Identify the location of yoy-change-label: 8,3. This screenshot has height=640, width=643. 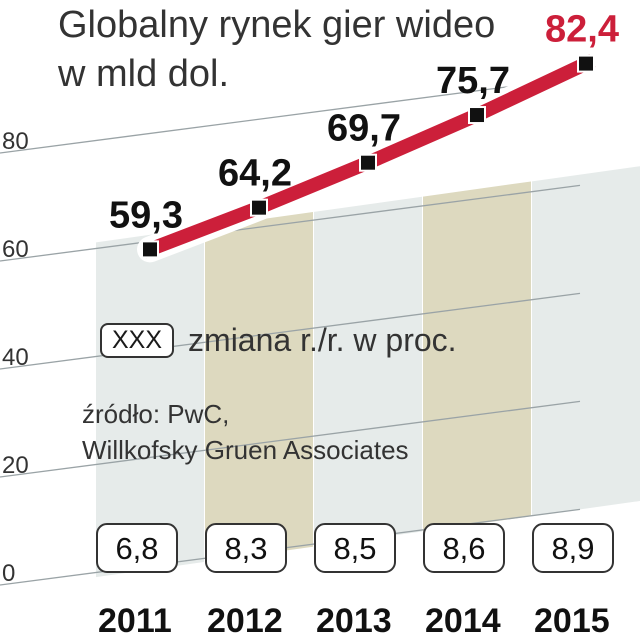
(245, 548).